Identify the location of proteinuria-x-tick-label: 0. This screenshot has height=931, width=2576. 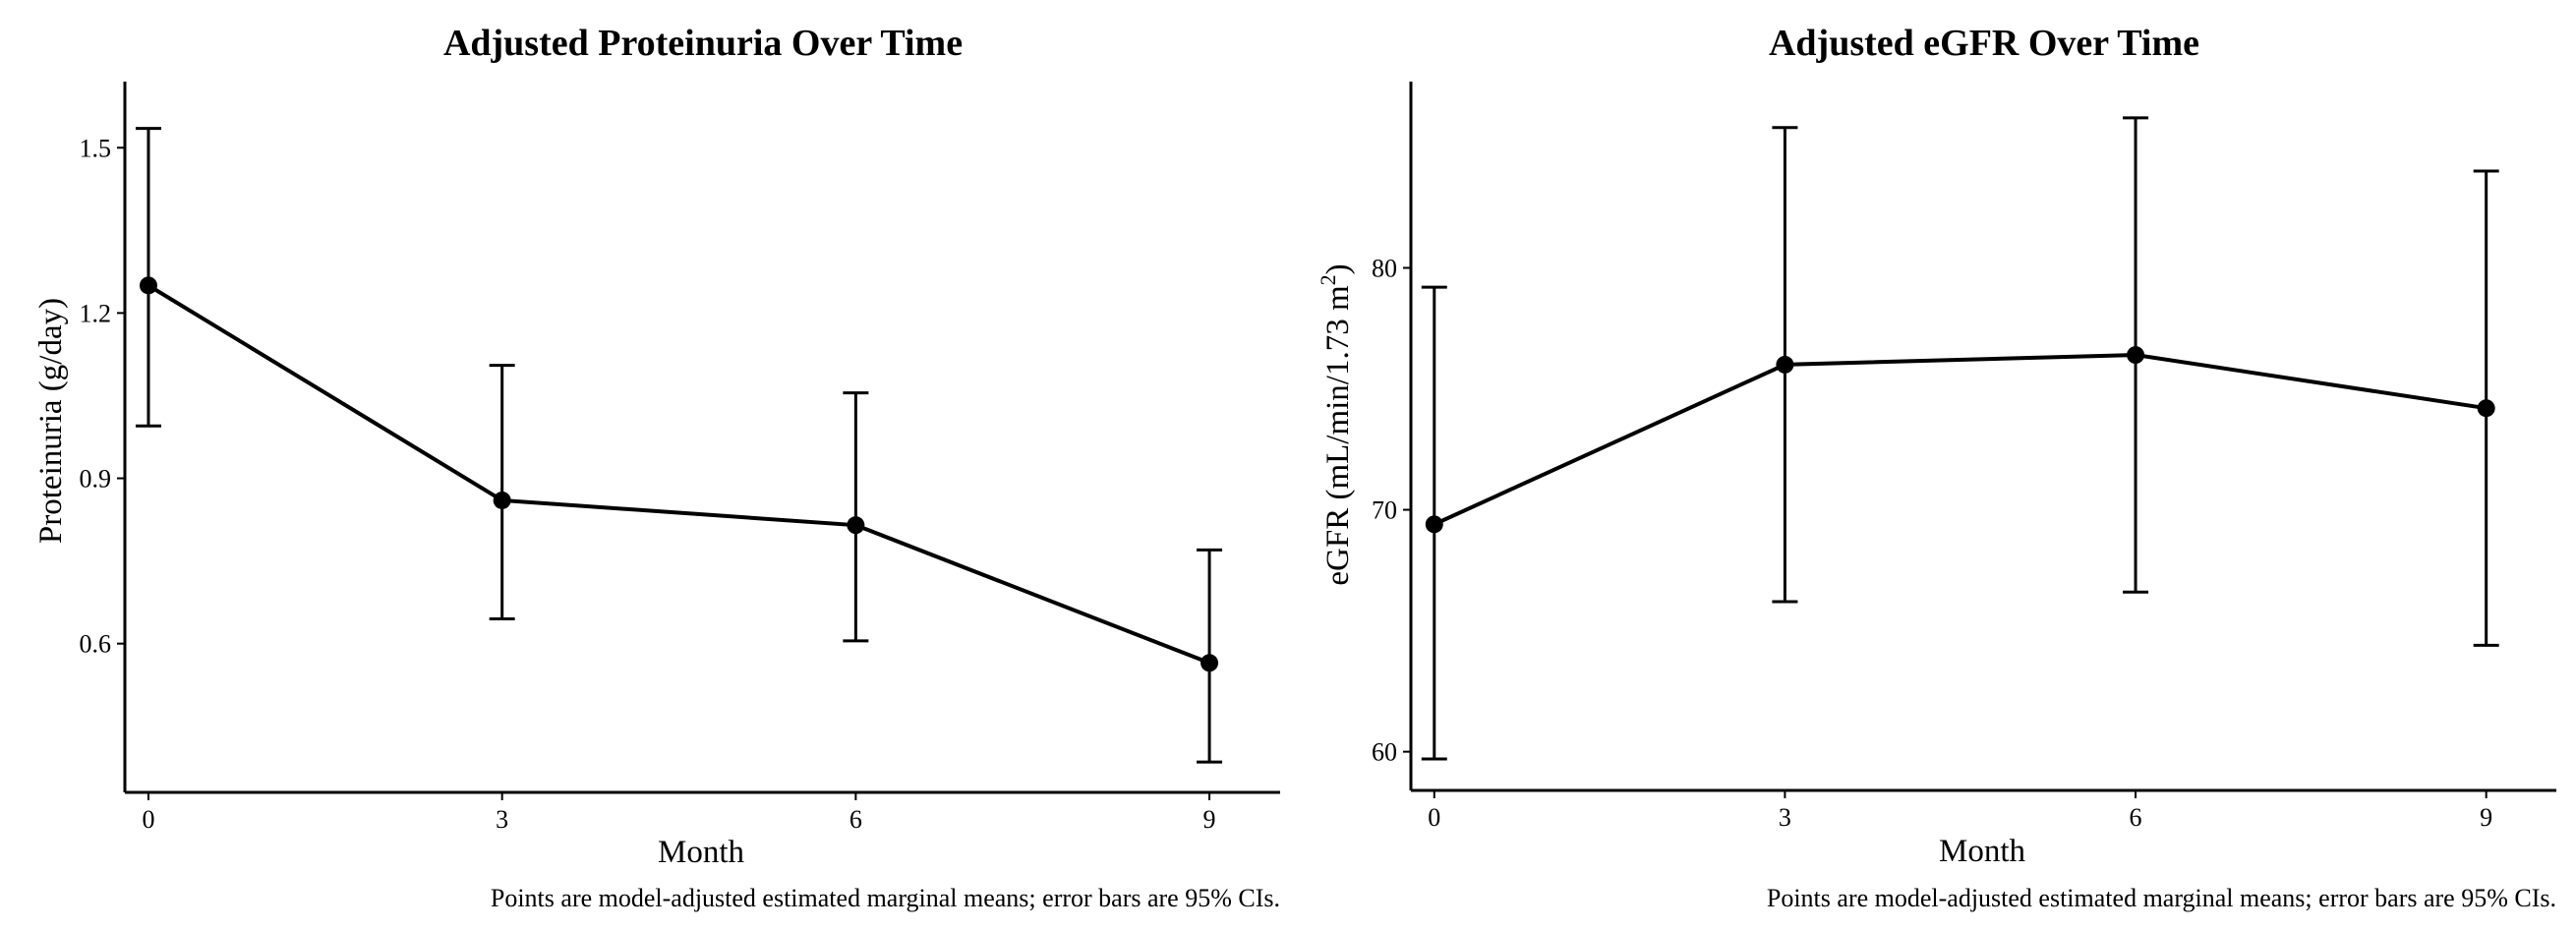
(148, 819).